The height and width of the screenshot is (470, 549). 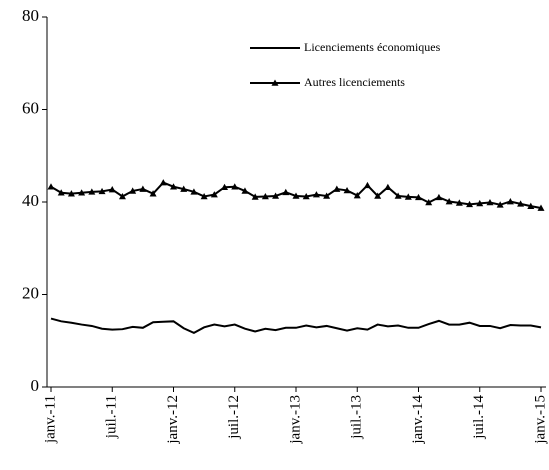 What do you see at coordinates (50, 419) in the screenshot?
I see `x-tick-label: janv.-11` at bounding box center [50, 419].